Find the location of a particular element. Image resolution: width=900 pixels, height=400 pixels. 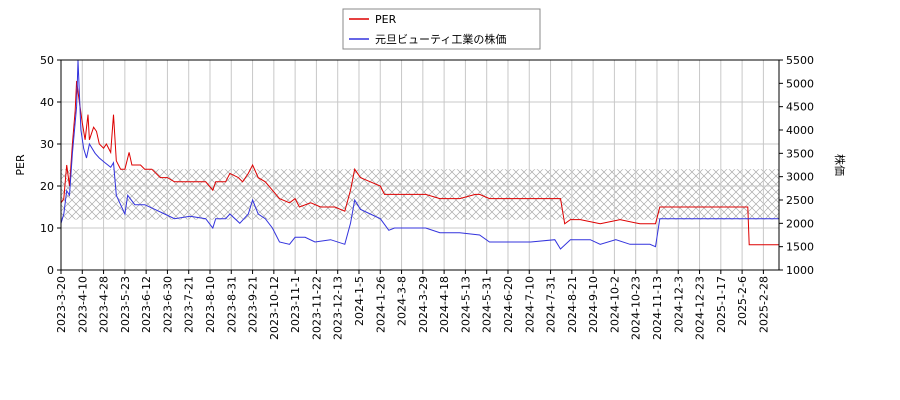

y2-tick-label: 3500 is located at coordinates (800, 153).